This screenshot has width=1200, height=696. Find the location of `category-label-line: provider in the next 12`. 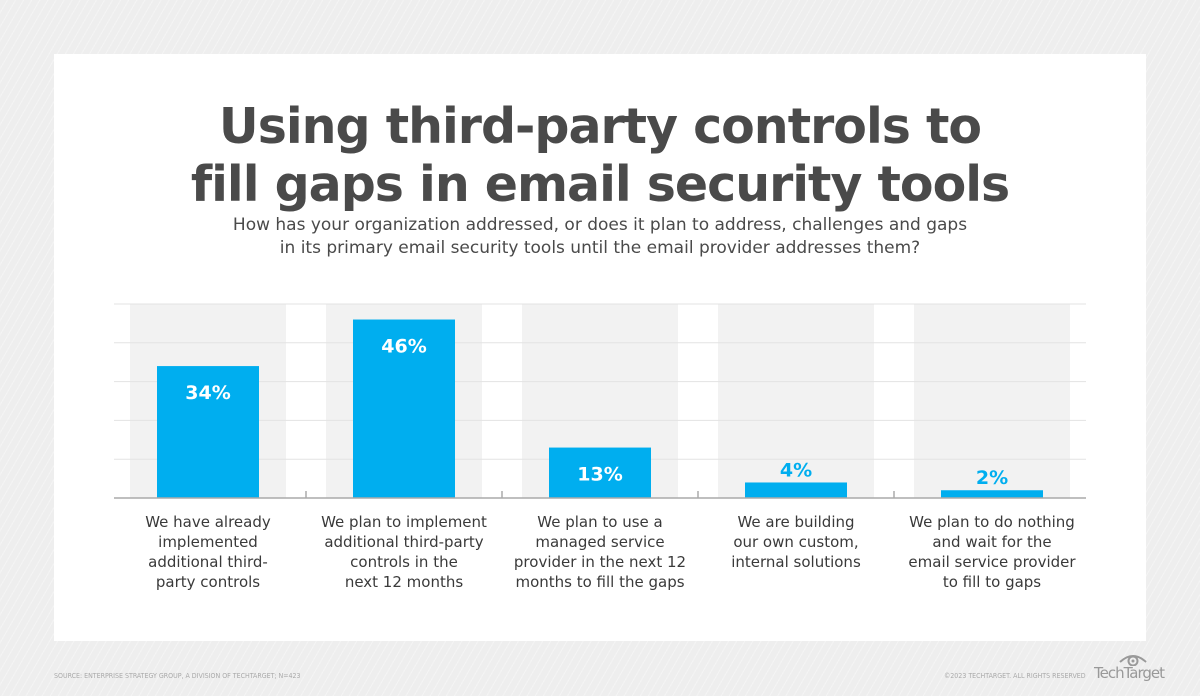

category-label-line: provider in the next 12 is located at coordinates (600, 562).